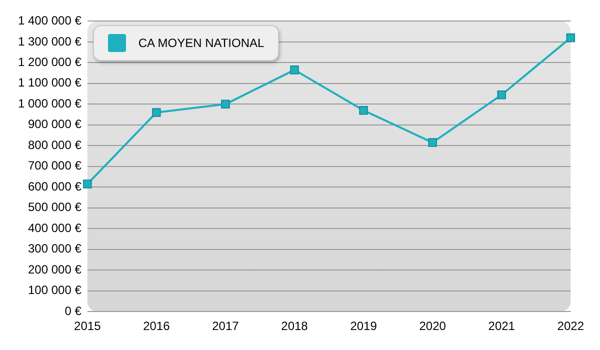 The width and height of the screenshot is (600, 350). I want to click on x-tick-label: 2022, so click(570, 326).